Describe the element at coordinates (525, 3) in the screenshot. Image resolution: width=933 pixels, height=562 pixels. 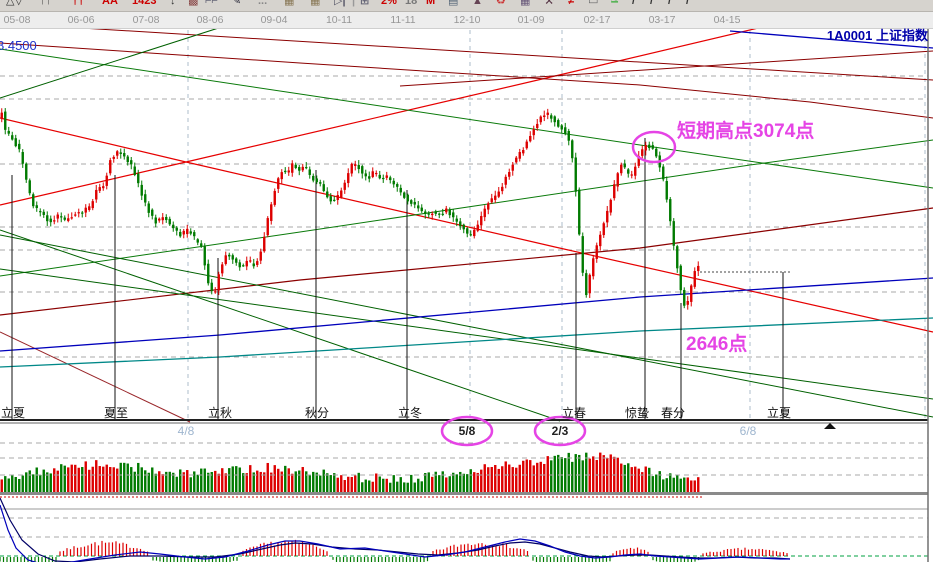
I see `toolbar-icon-21: ▦` at that location.